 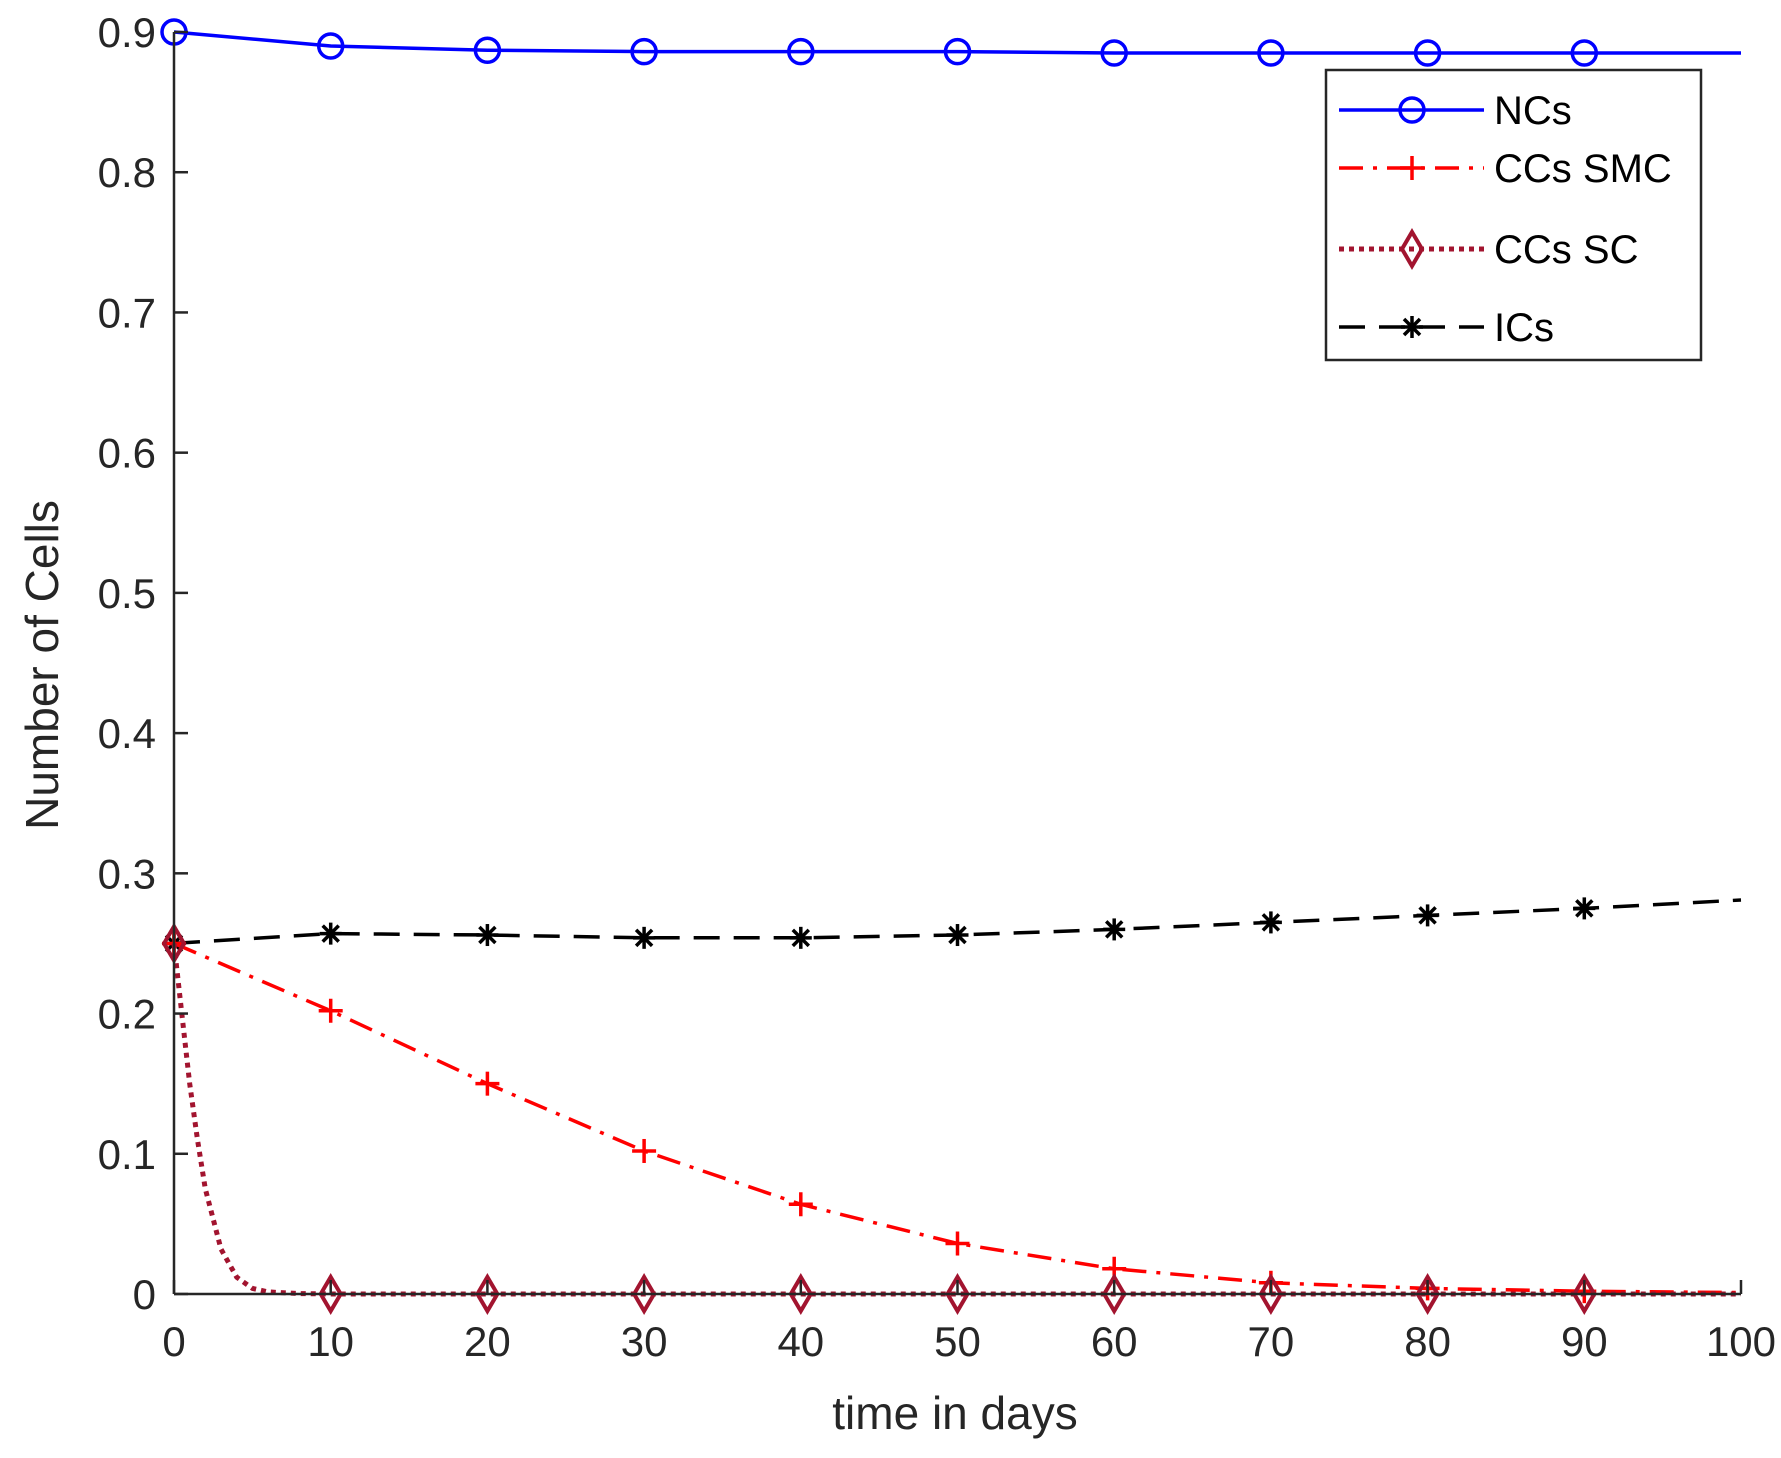 What do you see at coordinates (127, 172) in the screenshot?
I see `y-tick-label: 0.8` at bounding box center [127, 172].